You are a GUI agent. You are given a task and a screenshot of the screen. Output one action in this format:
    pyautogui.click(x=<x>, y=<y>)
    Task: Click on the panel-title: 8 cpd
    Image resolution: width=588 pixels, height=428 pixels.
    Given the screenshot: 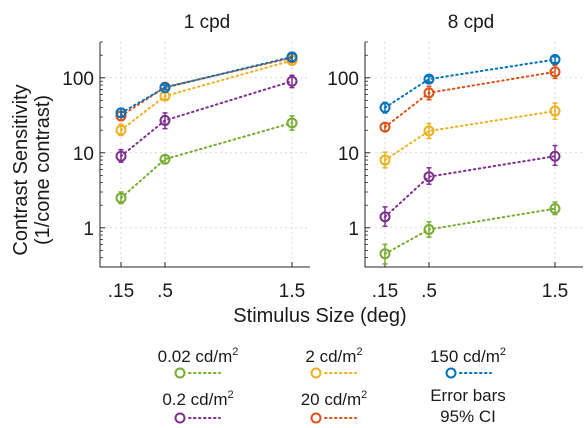 What is the action you would take?
    pyautogui.click(x=471, y=22)
    